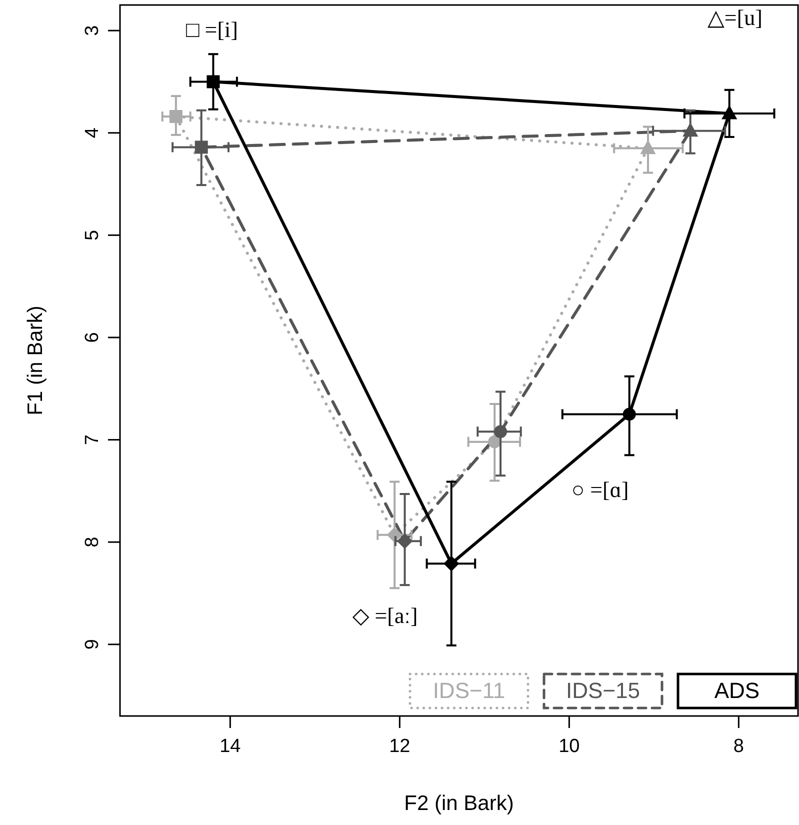 This screenshot has height=825, width=799. Describe the element at coordinates (92, 644) in the screenshot. I see `y-tick-label: 9` at that location.